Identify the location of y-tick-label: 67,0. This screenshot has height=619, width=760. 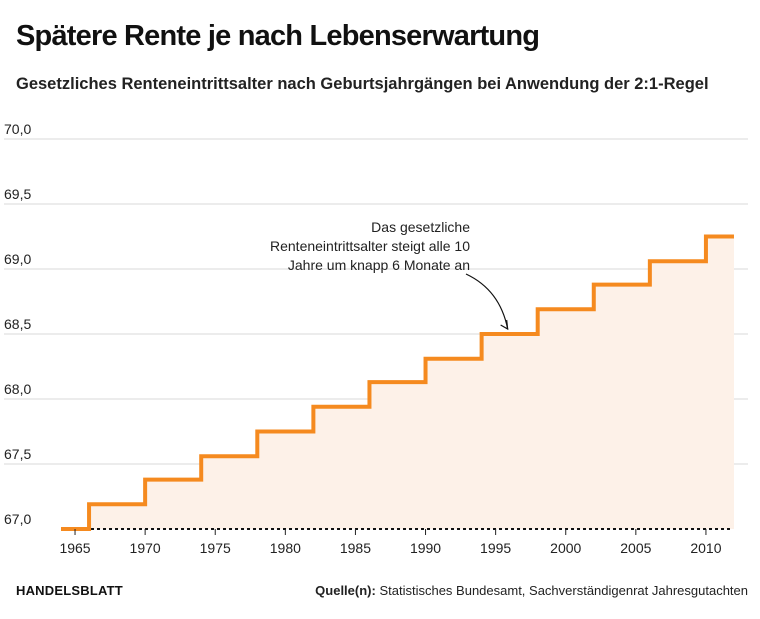
(17, 519).